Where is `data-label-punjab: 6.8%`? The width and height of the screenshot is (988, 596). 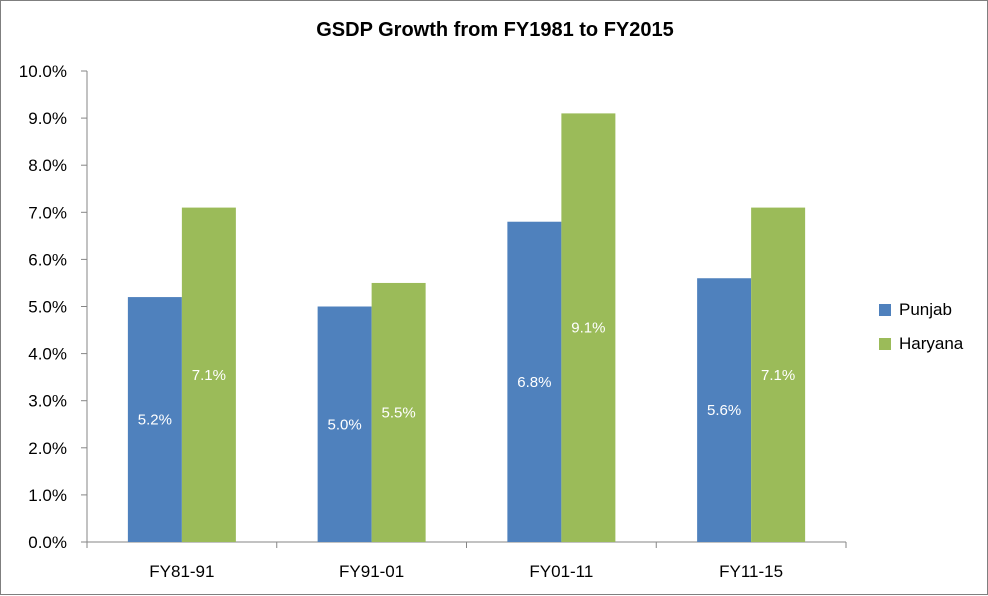 data-label-punjab: 6.8% is located at coordinates (534, 382).